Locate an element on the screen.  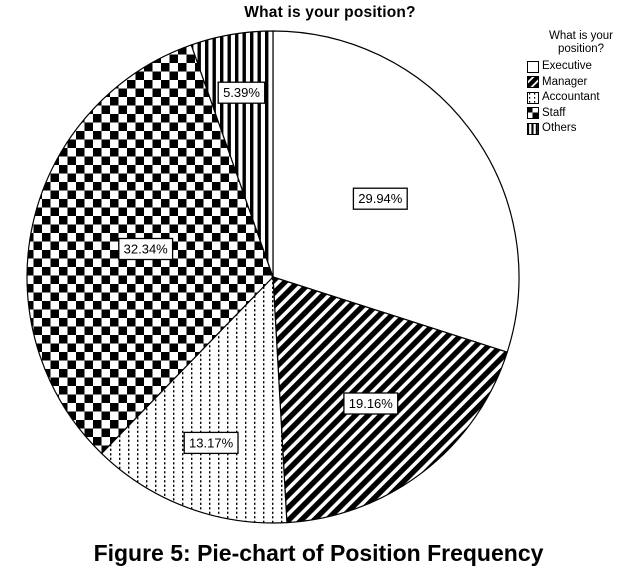
legend-title: What is your position? is located at coordinates (581, 42).